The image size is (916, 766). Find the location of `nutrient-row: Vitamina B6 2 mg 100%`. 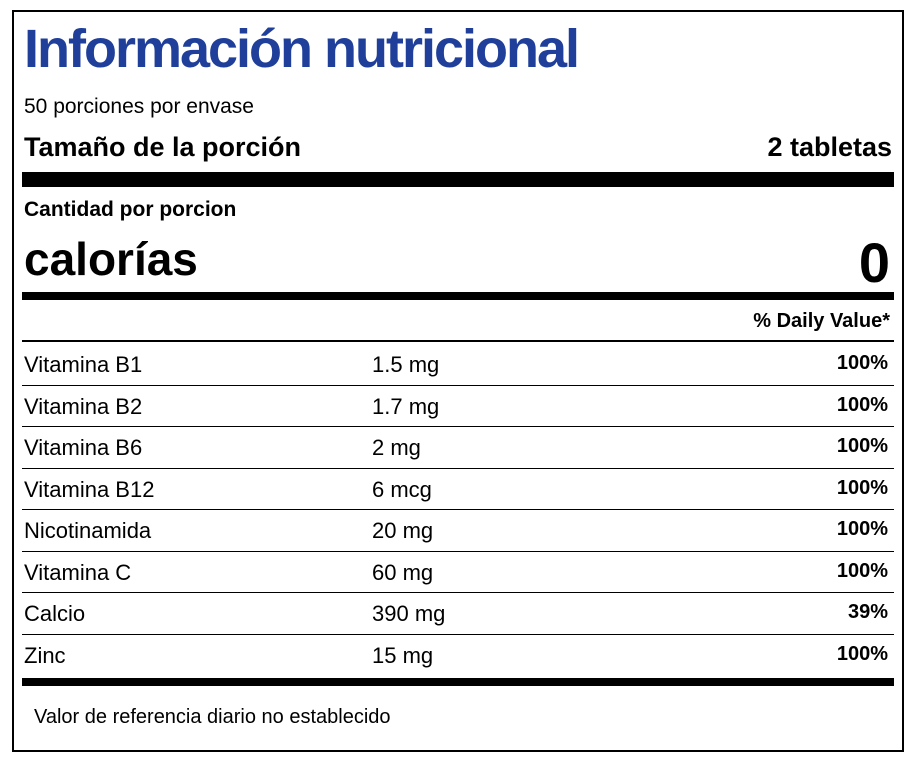

nutrient-row: Vitamina B6 2 mg 100% is located at coordinates (458, 448).